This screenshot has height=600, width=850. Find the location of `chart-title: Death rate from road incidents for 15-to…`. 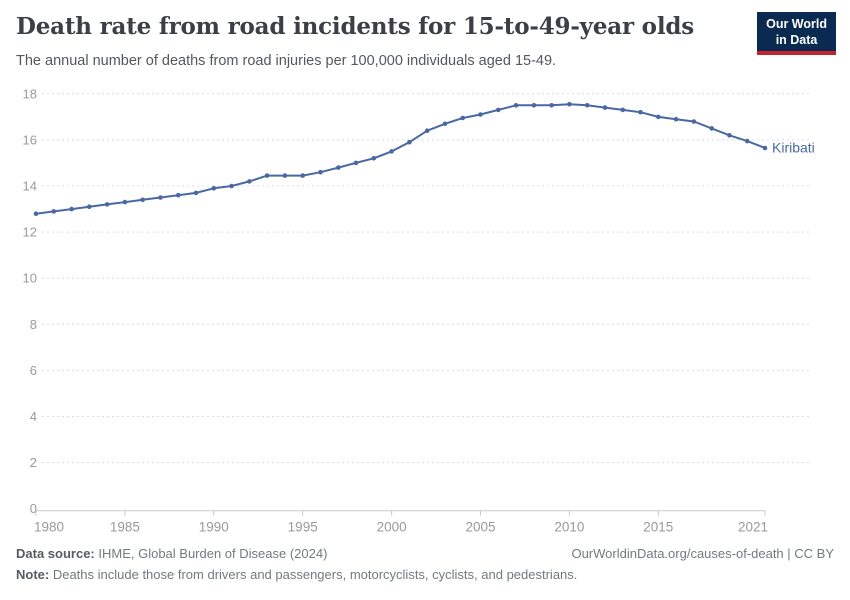

chart-title: Death rate from road incidents for 15-to… is located at coordinates (355, 26).